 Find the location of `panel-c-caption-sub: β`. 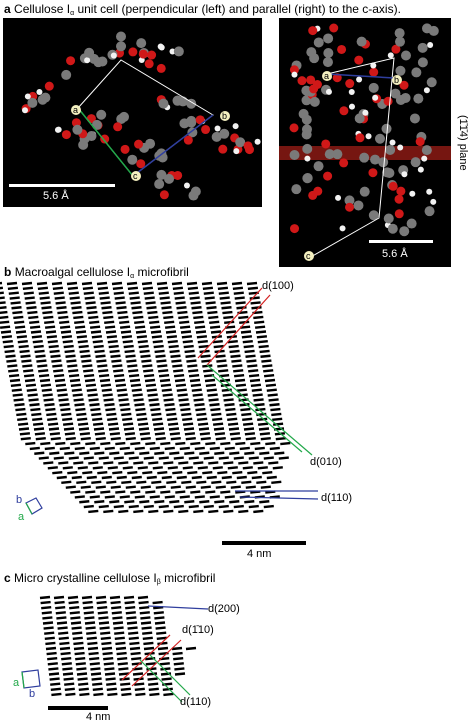

panel-c-caption-sub: β is located at coordinates (158, 582).